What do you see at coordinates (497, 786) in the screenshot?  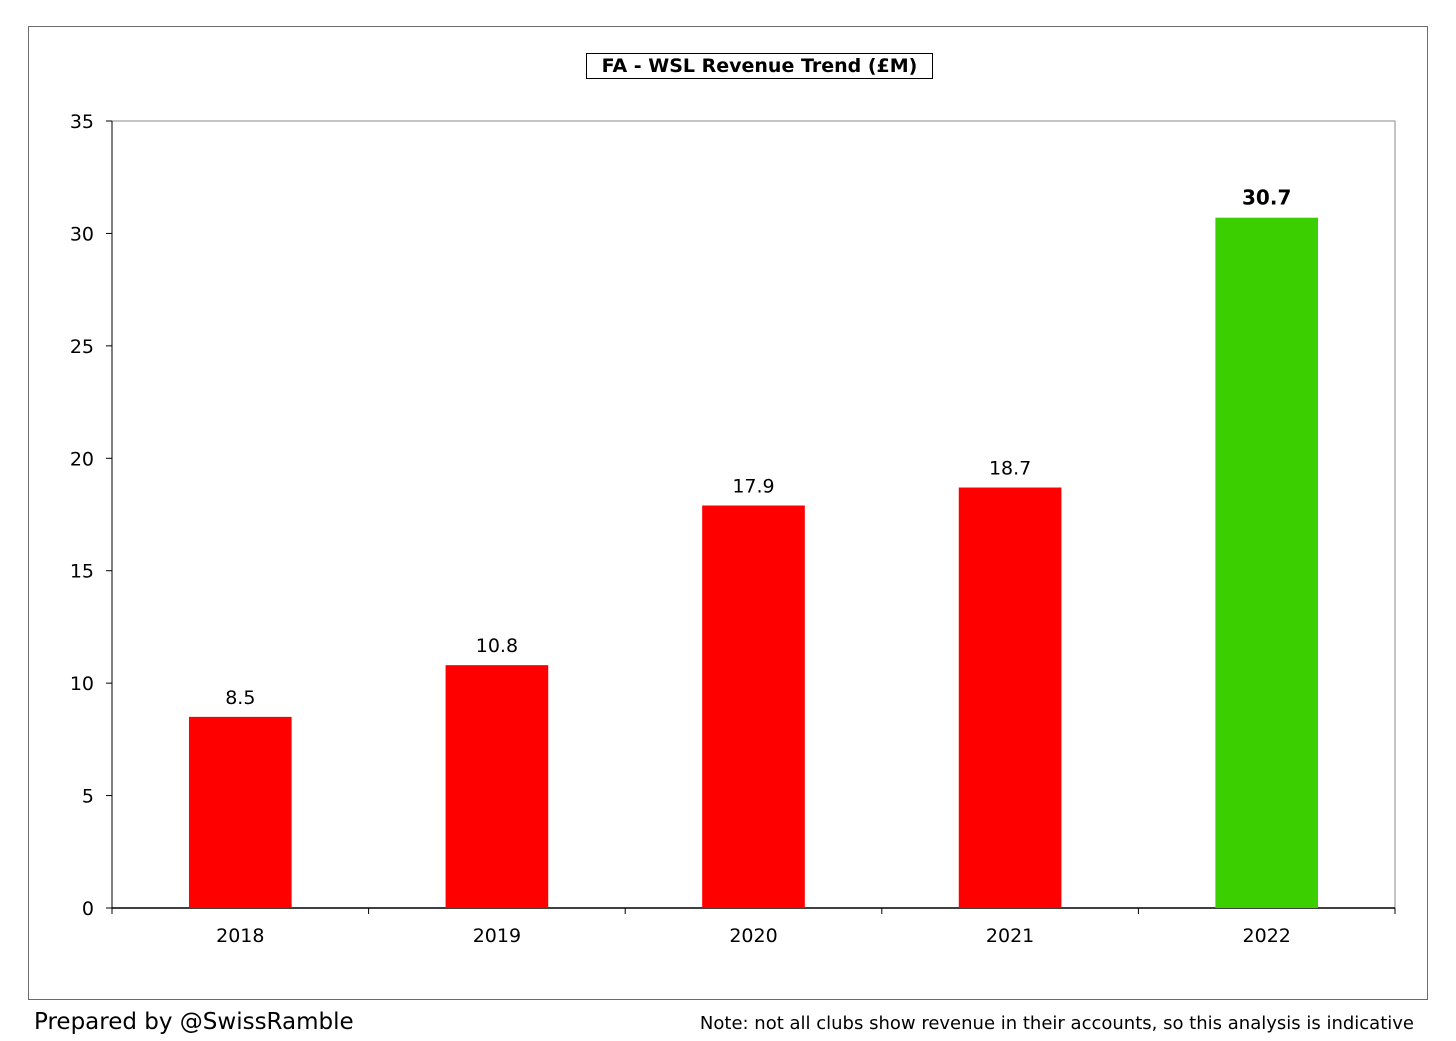 I see `bar-2019` at bounding box center [497, 786].